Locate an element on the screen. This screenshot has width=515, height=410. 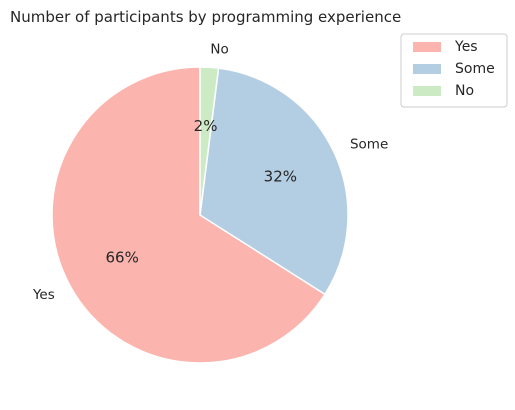
legend-swatch-no is located at coordinates (427, 91).